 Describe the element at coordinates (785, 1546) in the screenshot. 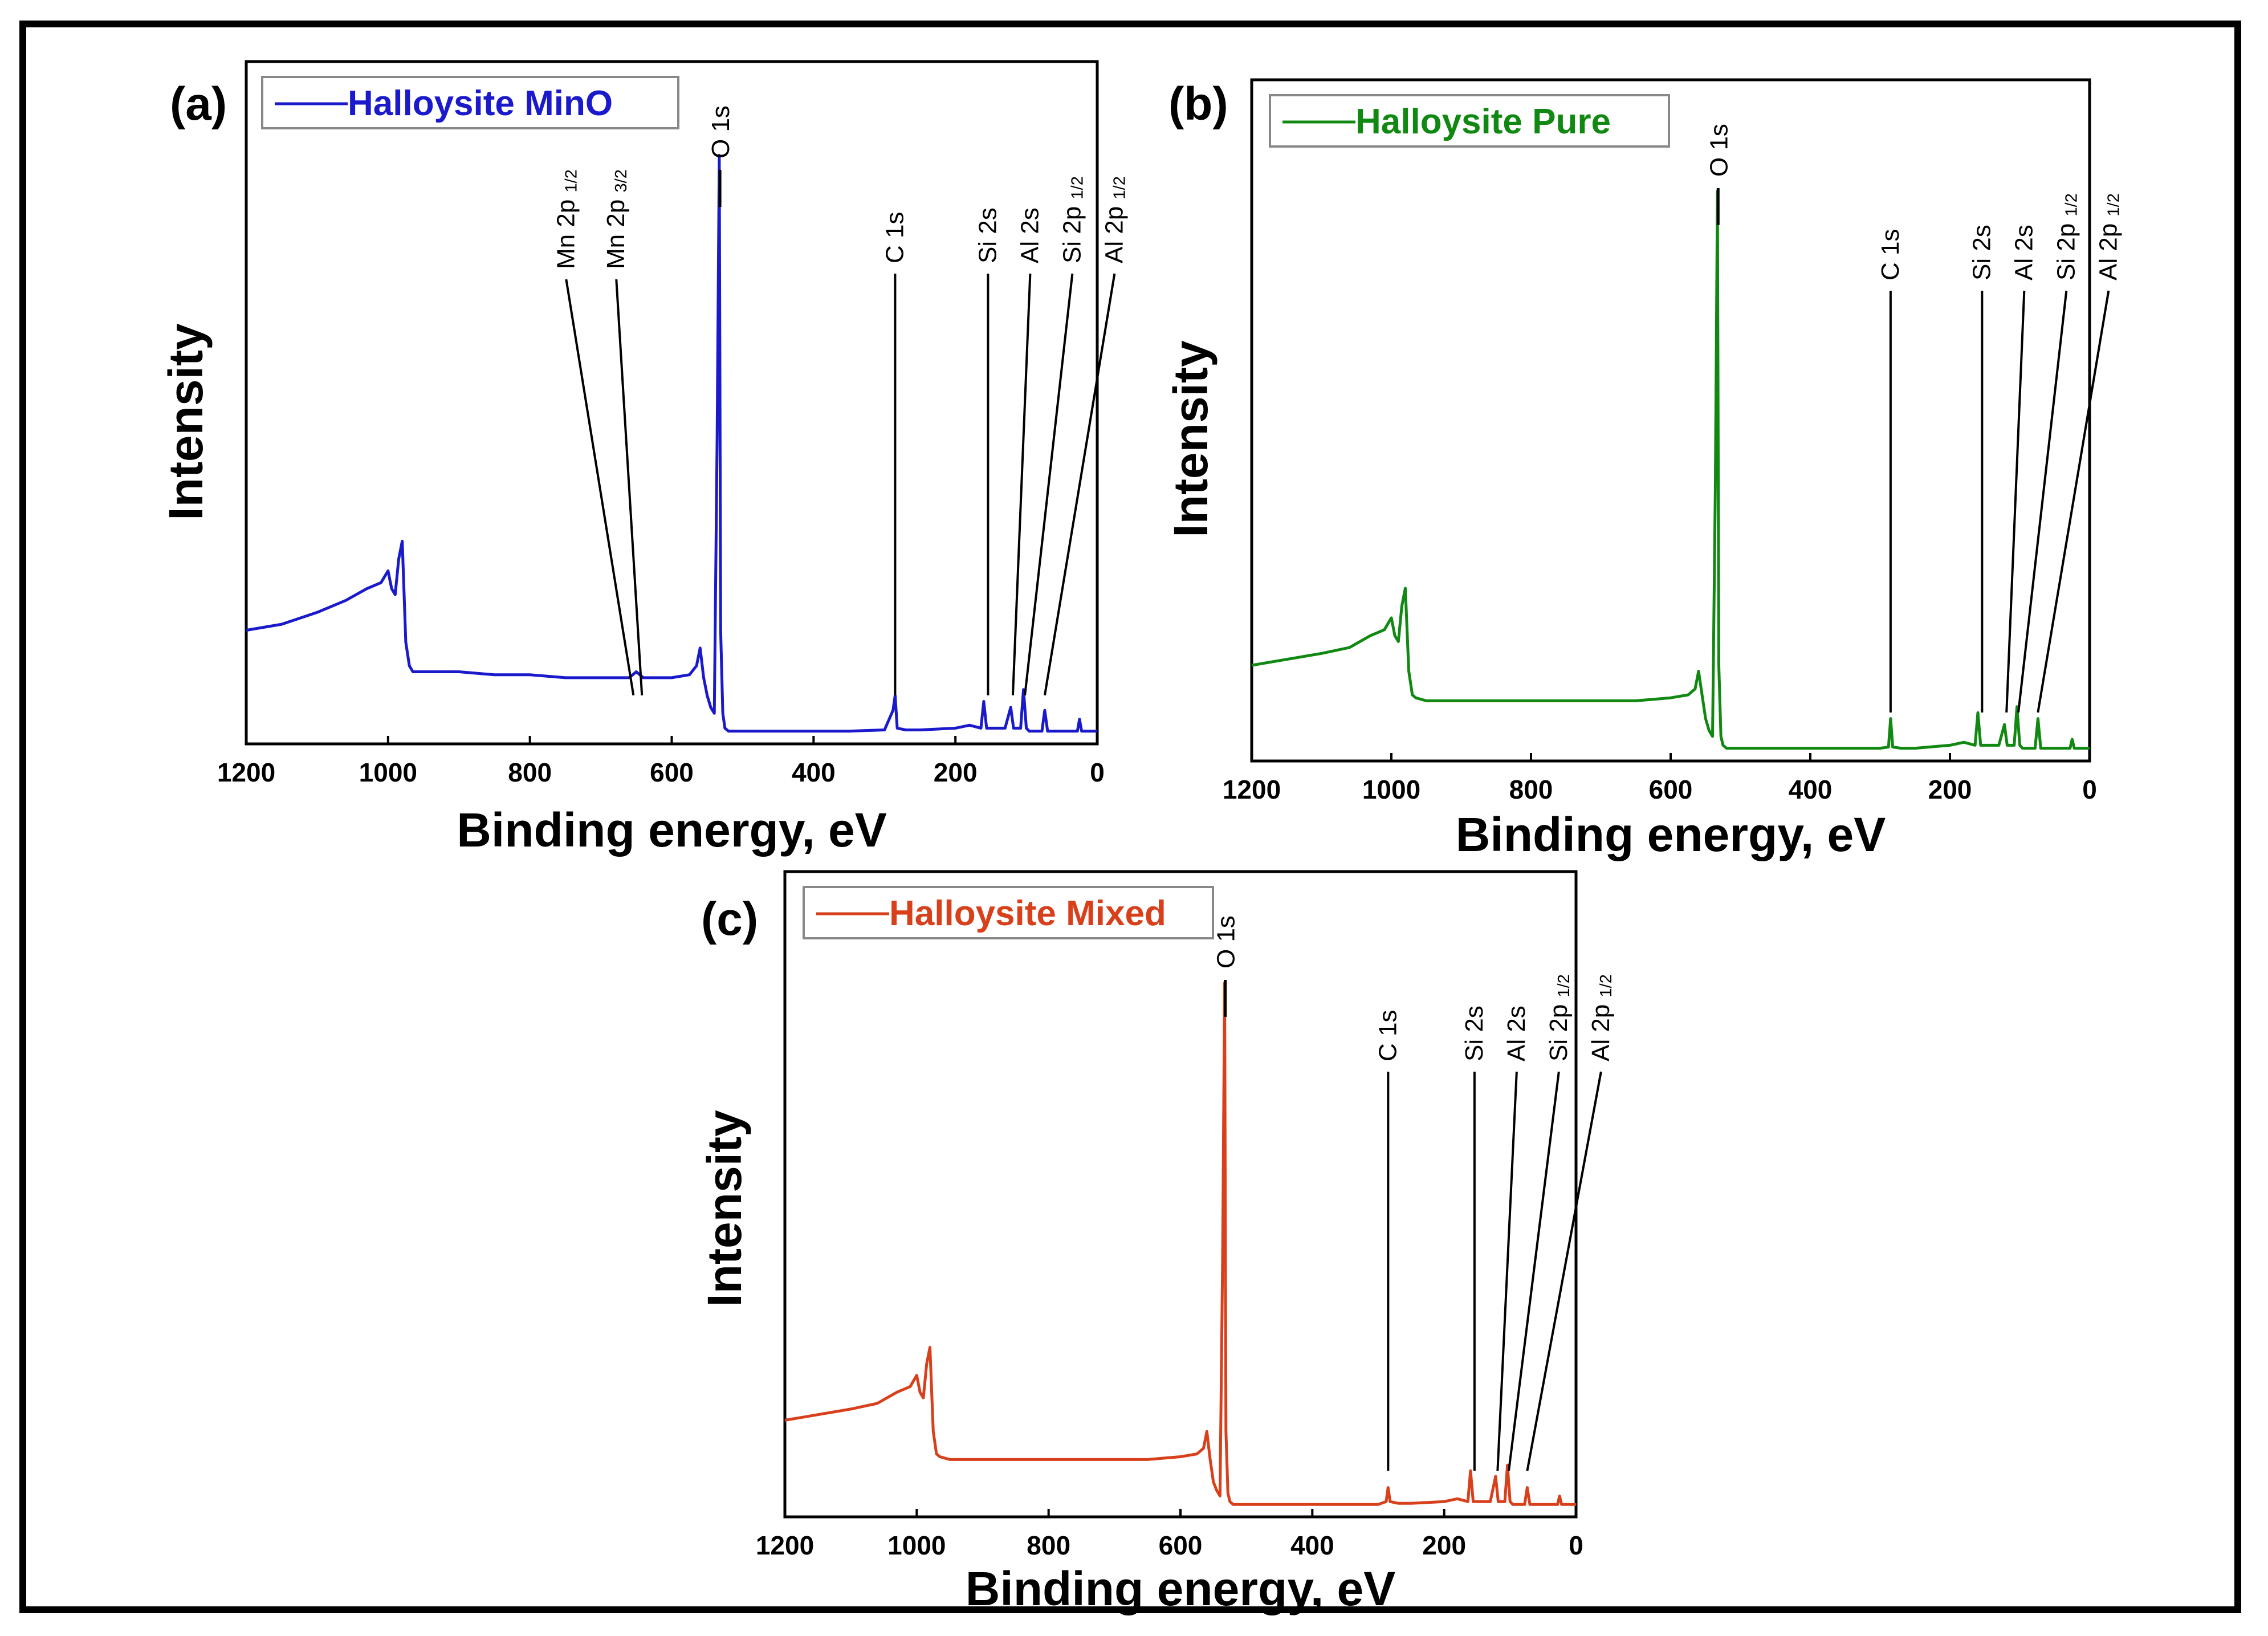

I see `x-tick-label-c-1200: 1200` at that location.